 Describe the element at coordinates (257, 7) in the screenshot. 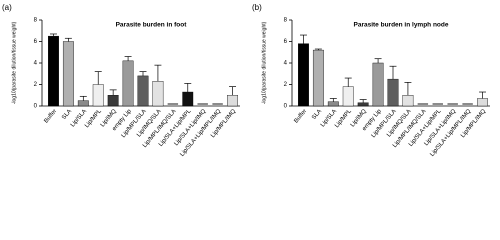

I see `panel-label: (b)` at that location.